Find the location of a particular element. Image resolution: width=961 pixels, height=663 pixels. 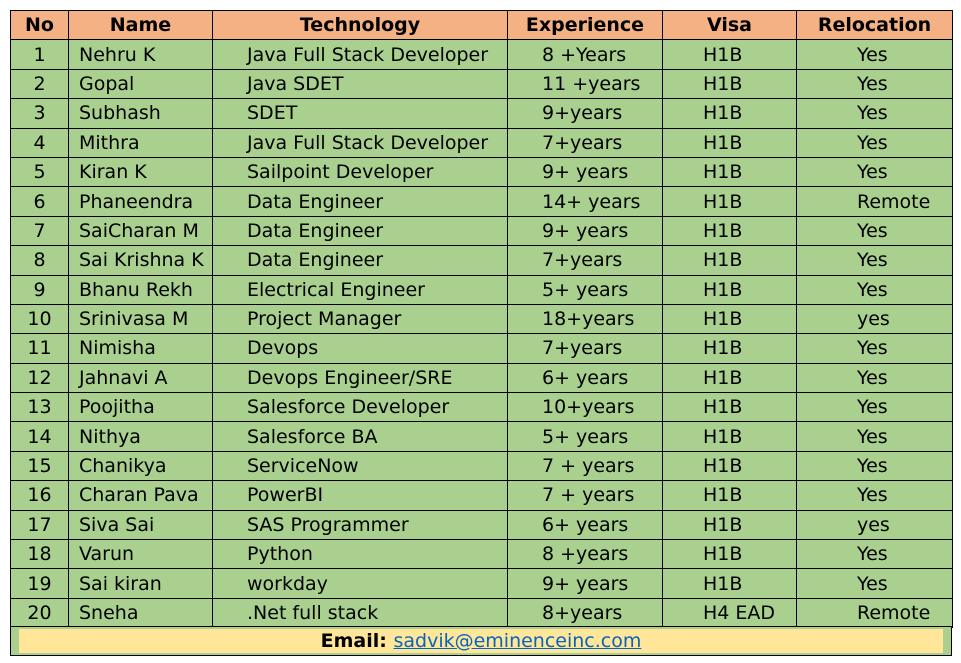

cell-technology: SAS Programmer is located at coordinates (360, 525).